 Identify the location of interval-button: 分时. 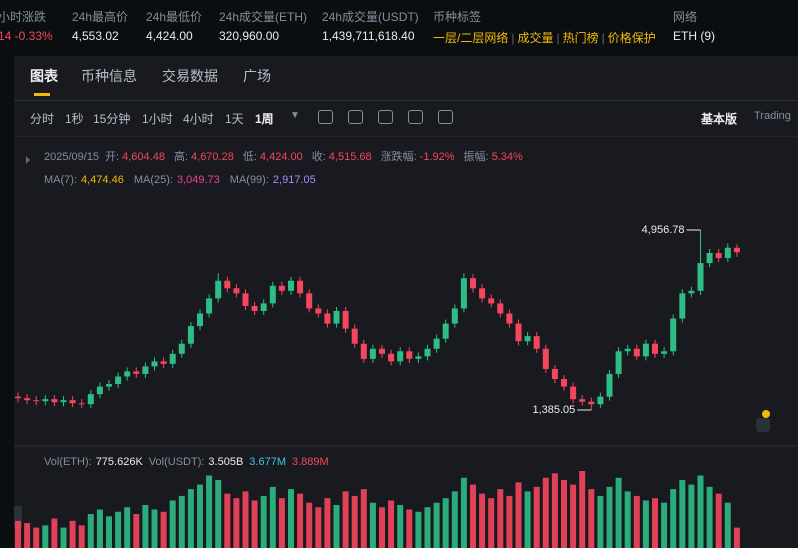
(42, 119).